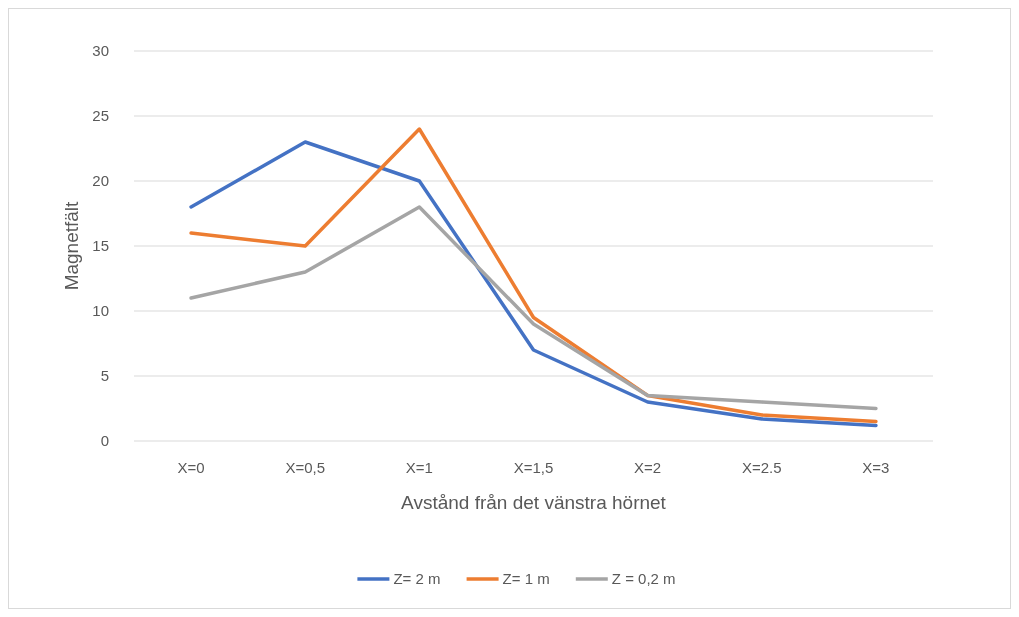 The height and width of the screenshot is (617, 1019). Describe the element at coordinates (876, 467) in the screenshot. I see `x-tick-label: X=3` at that location.